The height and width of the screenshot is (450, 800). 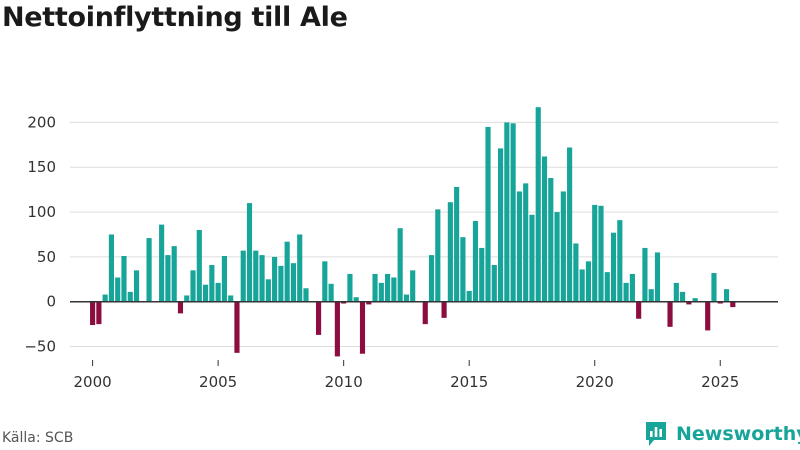 I want to click on x-tick-label: 2025, so click(x=720, y=382).